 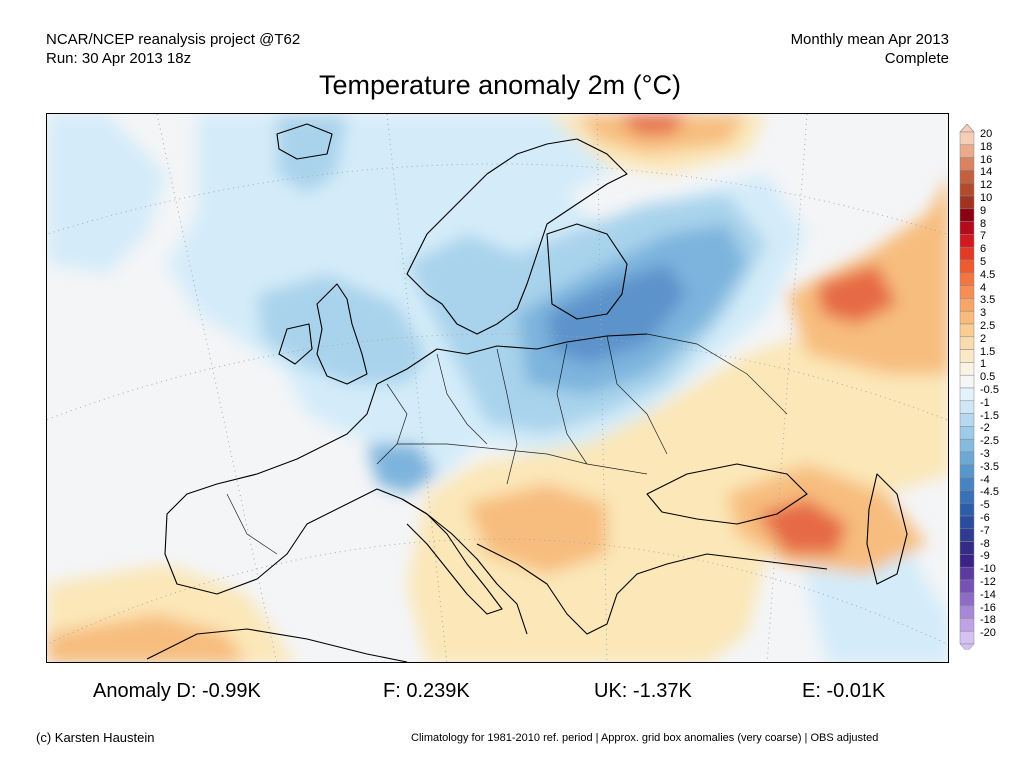 What do you see at coordinates (989, 390) in the screenshot?
I see `colorbar-tick-label: -0.5` at bounding box center [989, 390].